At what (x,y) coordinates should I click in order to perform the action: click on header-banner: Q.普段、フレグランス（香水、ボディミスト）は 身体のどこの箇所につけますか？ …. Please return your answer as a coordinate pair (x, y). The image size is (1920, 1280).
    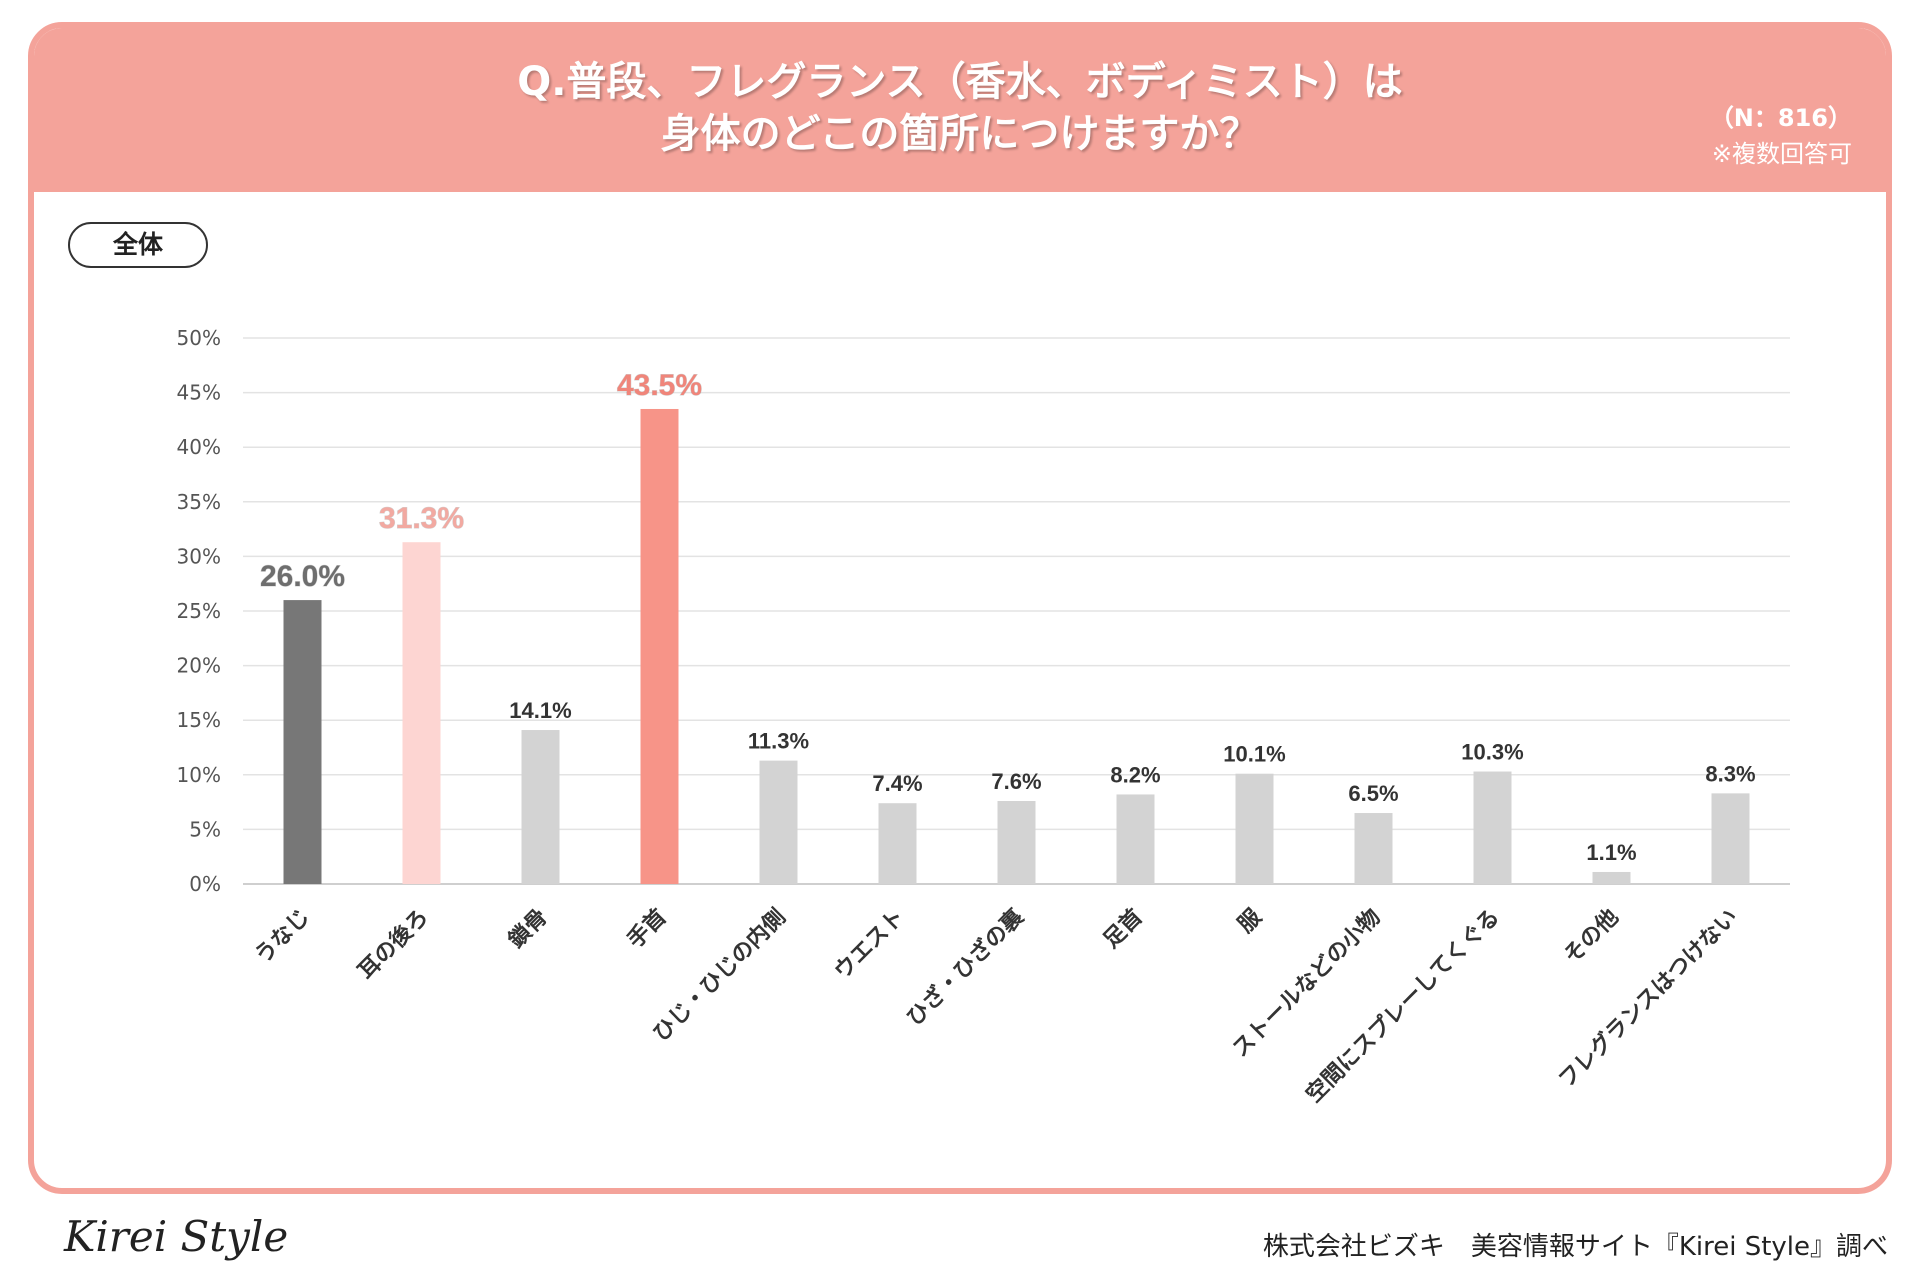
    Looking at the image, I should click on (960, 110).